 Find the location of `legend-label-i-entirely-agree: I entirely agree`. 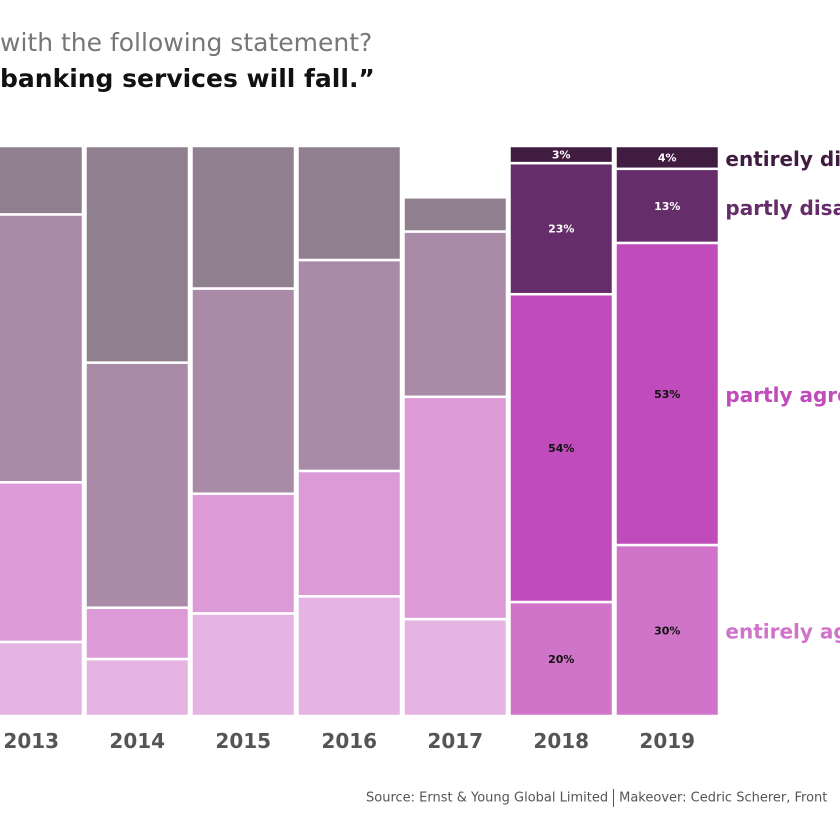

legend-label-i-entirely-agree: I entirely agree is located at coordinates (775, 632).